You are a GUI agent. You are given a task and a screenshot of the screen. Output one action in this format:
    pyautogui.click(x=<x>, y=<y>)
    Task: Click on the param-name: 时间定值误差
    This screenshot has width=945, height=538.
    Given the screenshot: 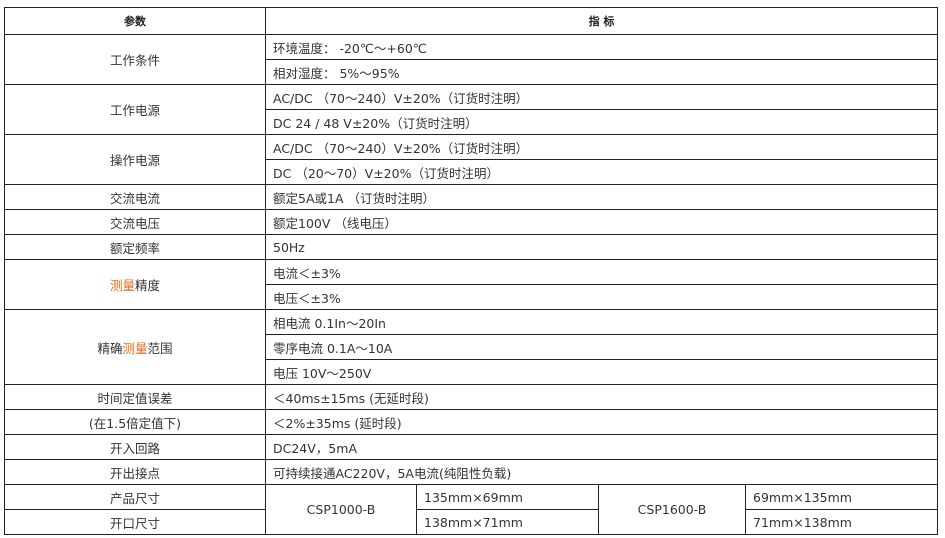 What is the action you would take?
    pyautogui.click(x=135, y=397)
    